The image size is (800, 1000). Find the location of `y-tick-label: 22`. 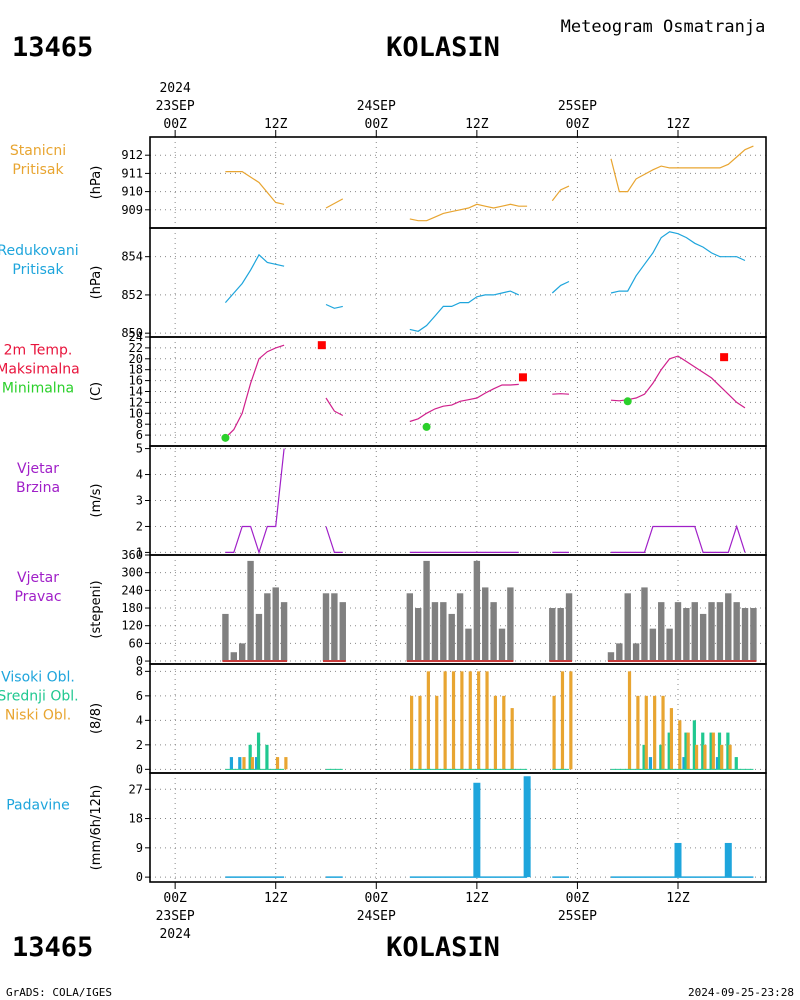

y-tick-label: 22 is located at coordinates (136, 348).